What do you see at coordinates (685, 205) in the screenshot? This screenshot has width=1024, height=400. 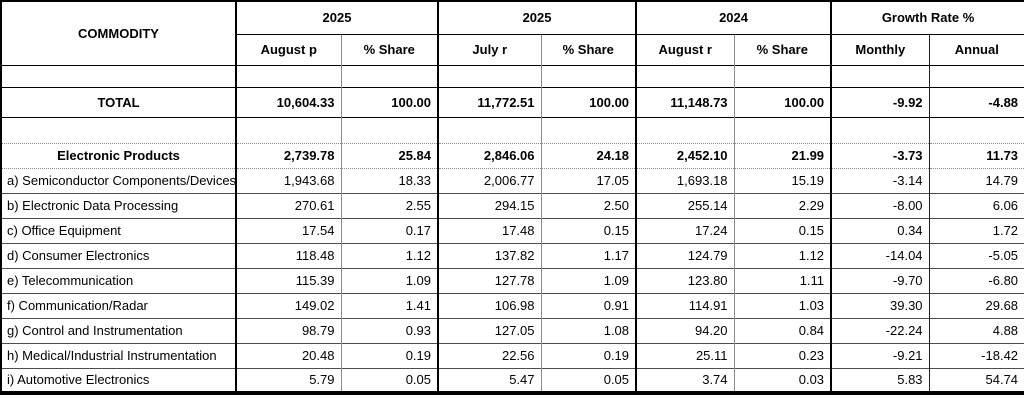 I see `value-cell: 255.14` at bounding box center [685, 205].